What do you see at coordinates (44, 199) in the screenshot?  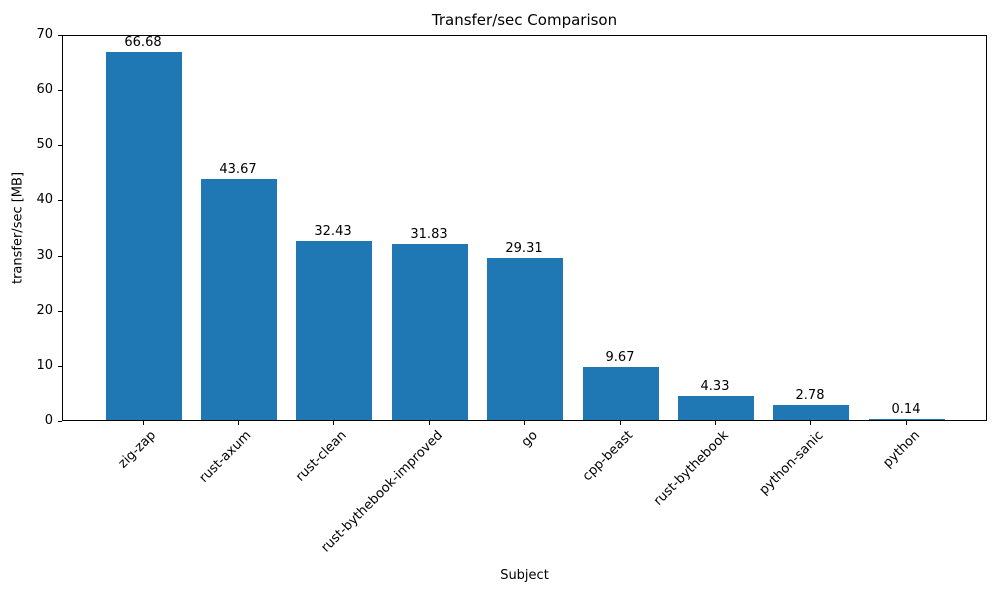 I see `y-tick-label: 40` at bounding box center [44, 199].